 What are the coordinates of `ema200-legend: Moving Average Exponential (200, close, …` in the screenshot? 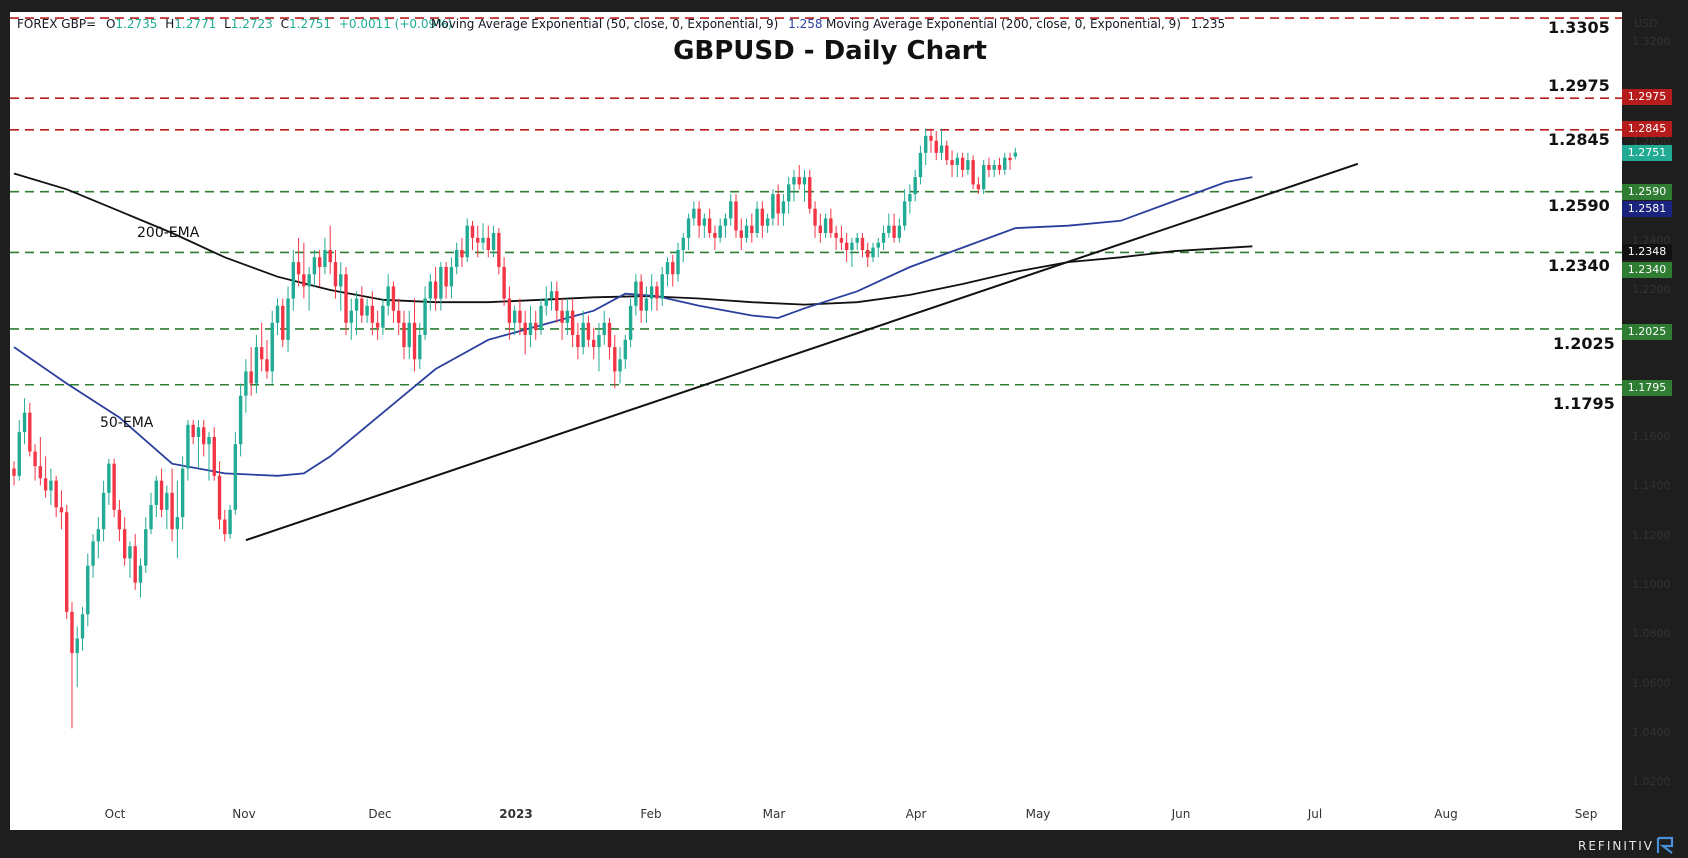 It's located at (1025, 24).